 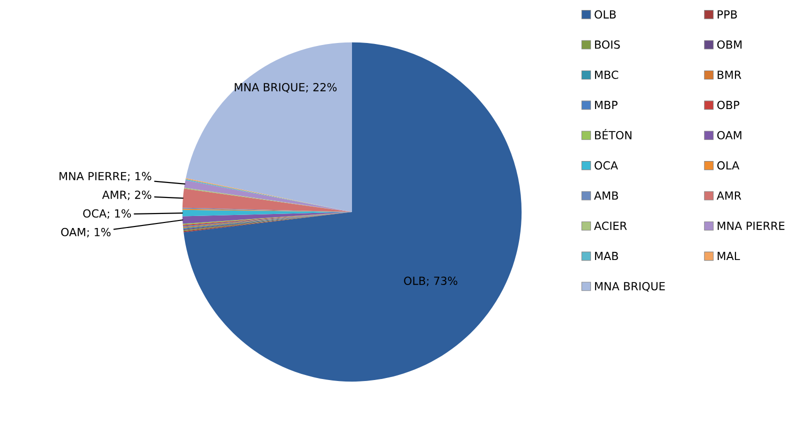 I want to click on legend-label: MBC, so click(x=606, y=74).